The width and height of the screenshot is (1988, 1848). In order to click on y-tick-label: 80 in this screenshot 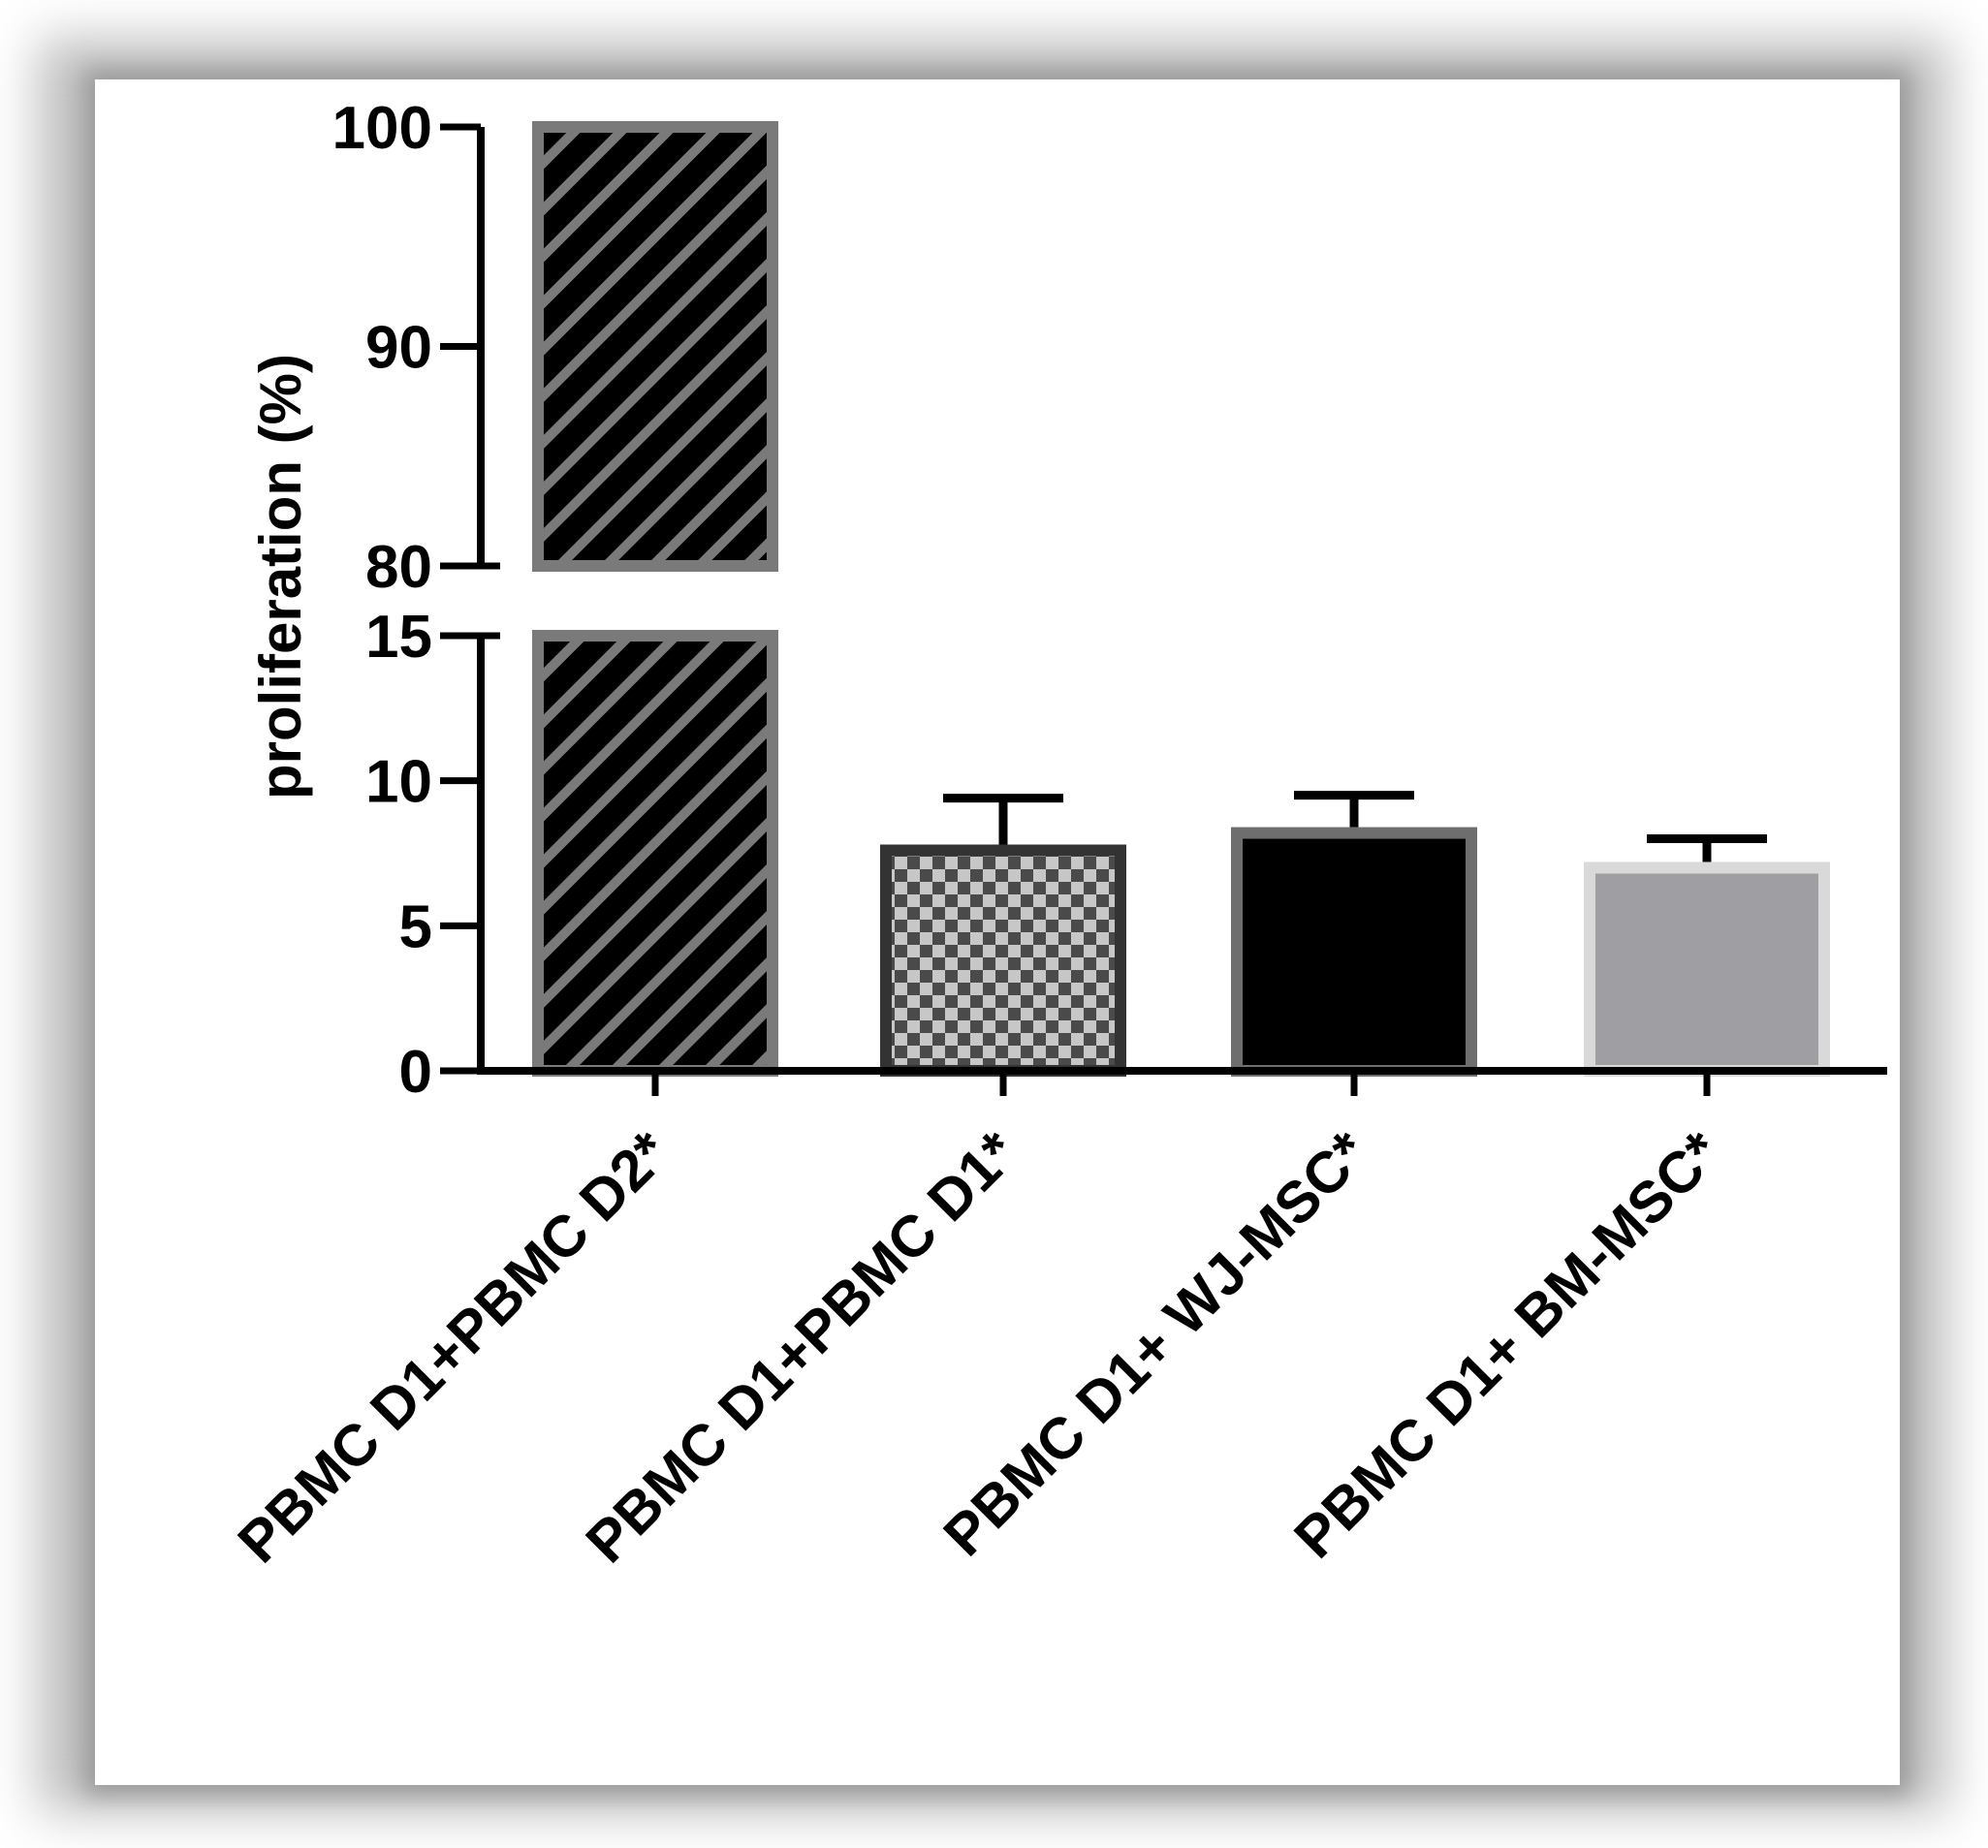, I will do `click(398, 567)`.